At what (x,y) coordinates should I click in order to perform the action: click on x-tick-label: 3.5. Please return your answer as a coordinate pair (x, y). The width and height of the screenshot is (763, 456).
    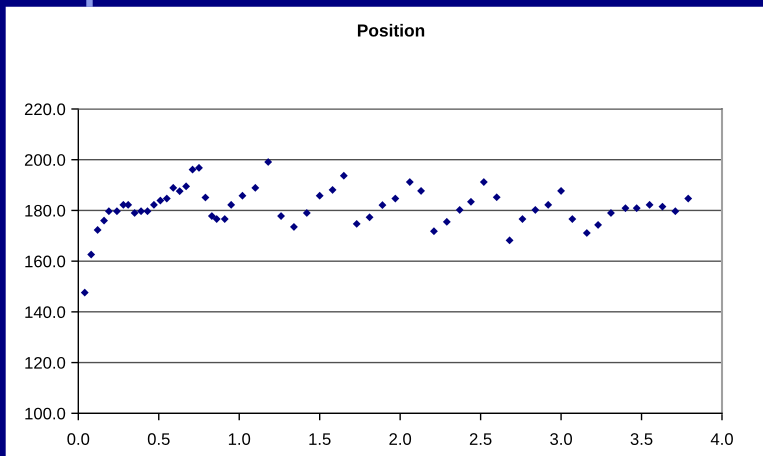
    Looking at the image, I should click on (641, 439).